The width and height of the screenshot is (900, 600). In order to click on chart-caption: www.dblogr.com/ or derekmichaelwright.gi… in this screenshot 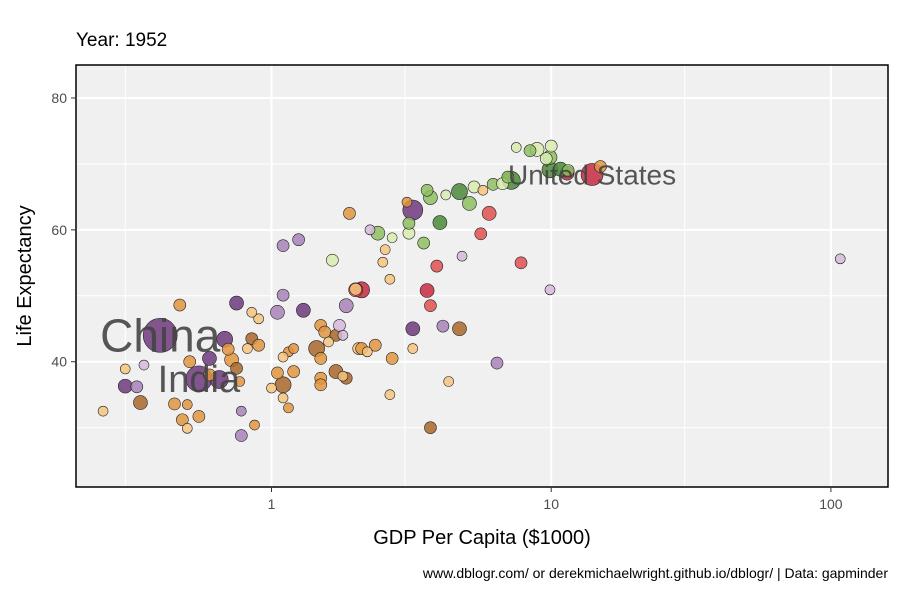, I will do `click(655, 573)`.